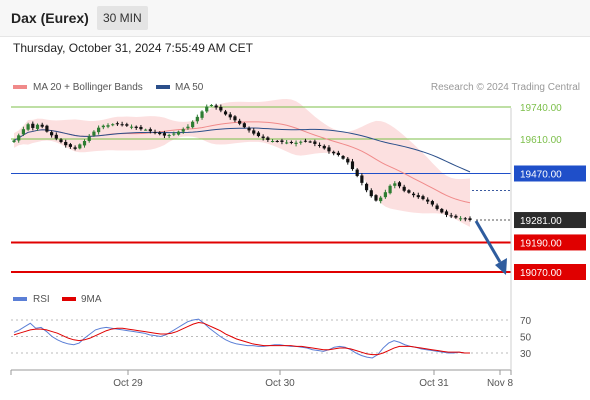 Image resolution: width=590 pixels, height=400 pixels. I want to click on ma50-line, so click(242, 150).